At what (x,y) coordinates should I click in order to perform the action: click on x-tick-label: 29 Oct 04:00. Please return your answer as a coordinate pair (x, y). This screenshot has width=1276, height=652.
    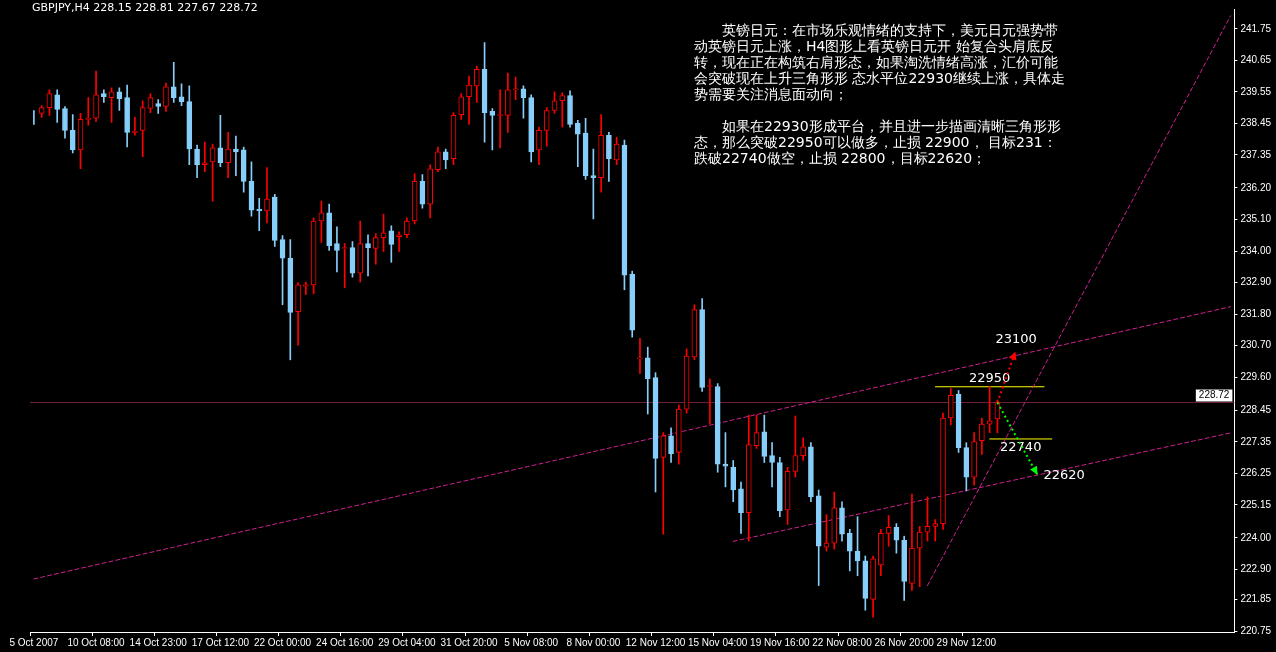
    Looking at the image, I should click on (407, 642).